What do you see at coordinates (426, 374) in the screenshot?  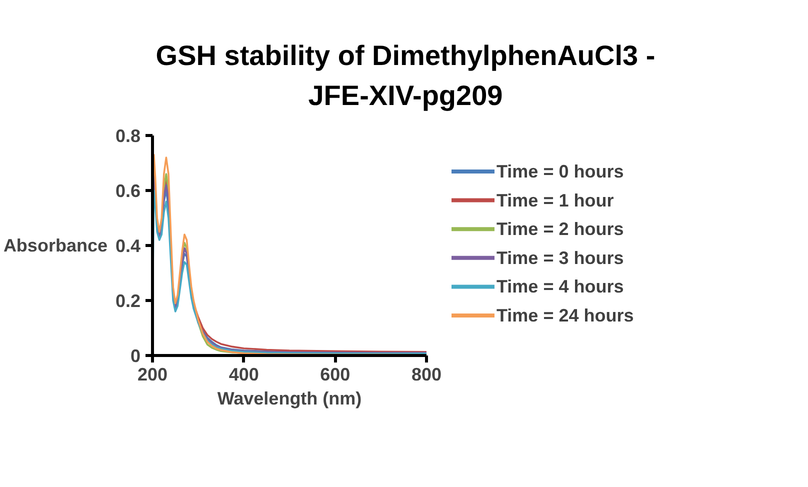 I see `x-tick-label: 800` at bounding box center [426, 374].